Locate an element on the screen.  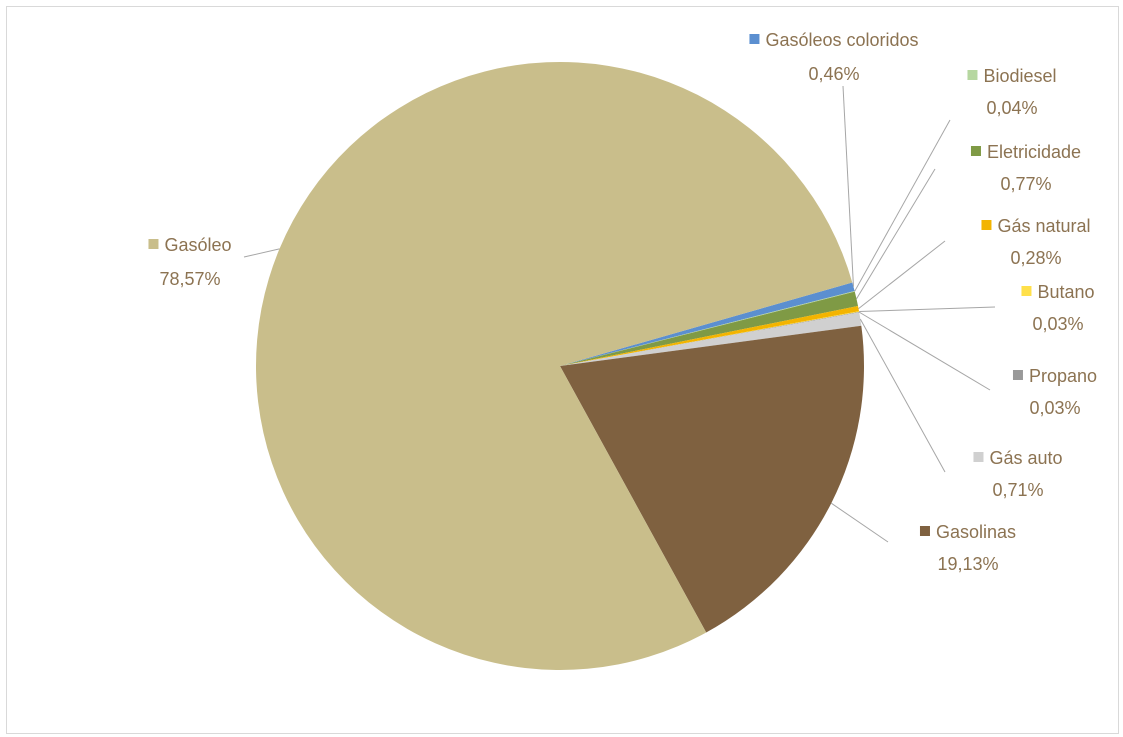
pie-slice-propano is located at coordinates (710, 338).